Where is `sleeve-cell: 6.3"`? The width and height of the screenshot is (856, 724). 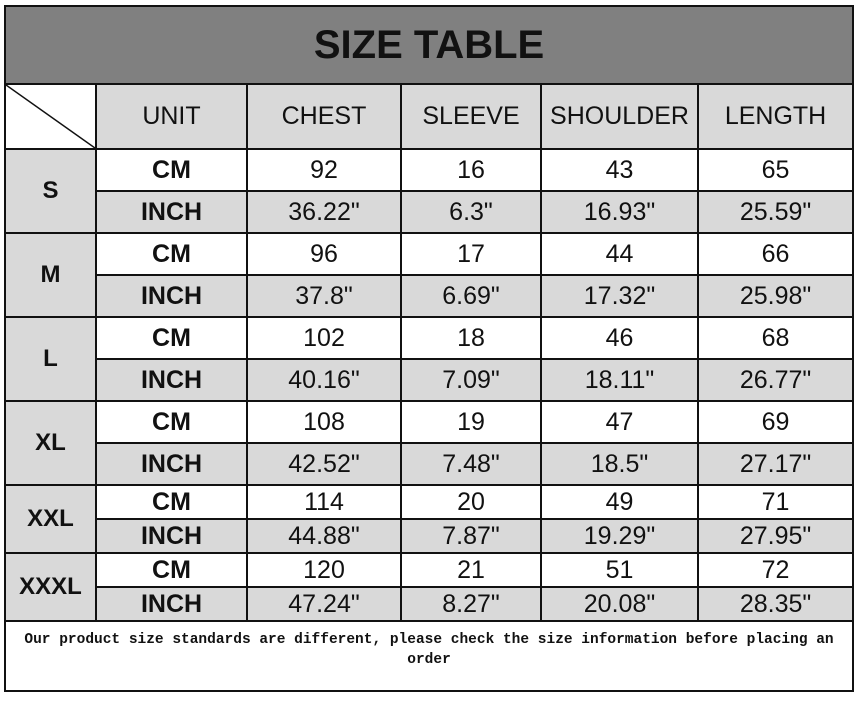
sleeve-cell: 6.3" is located at coordinates (471, 212).